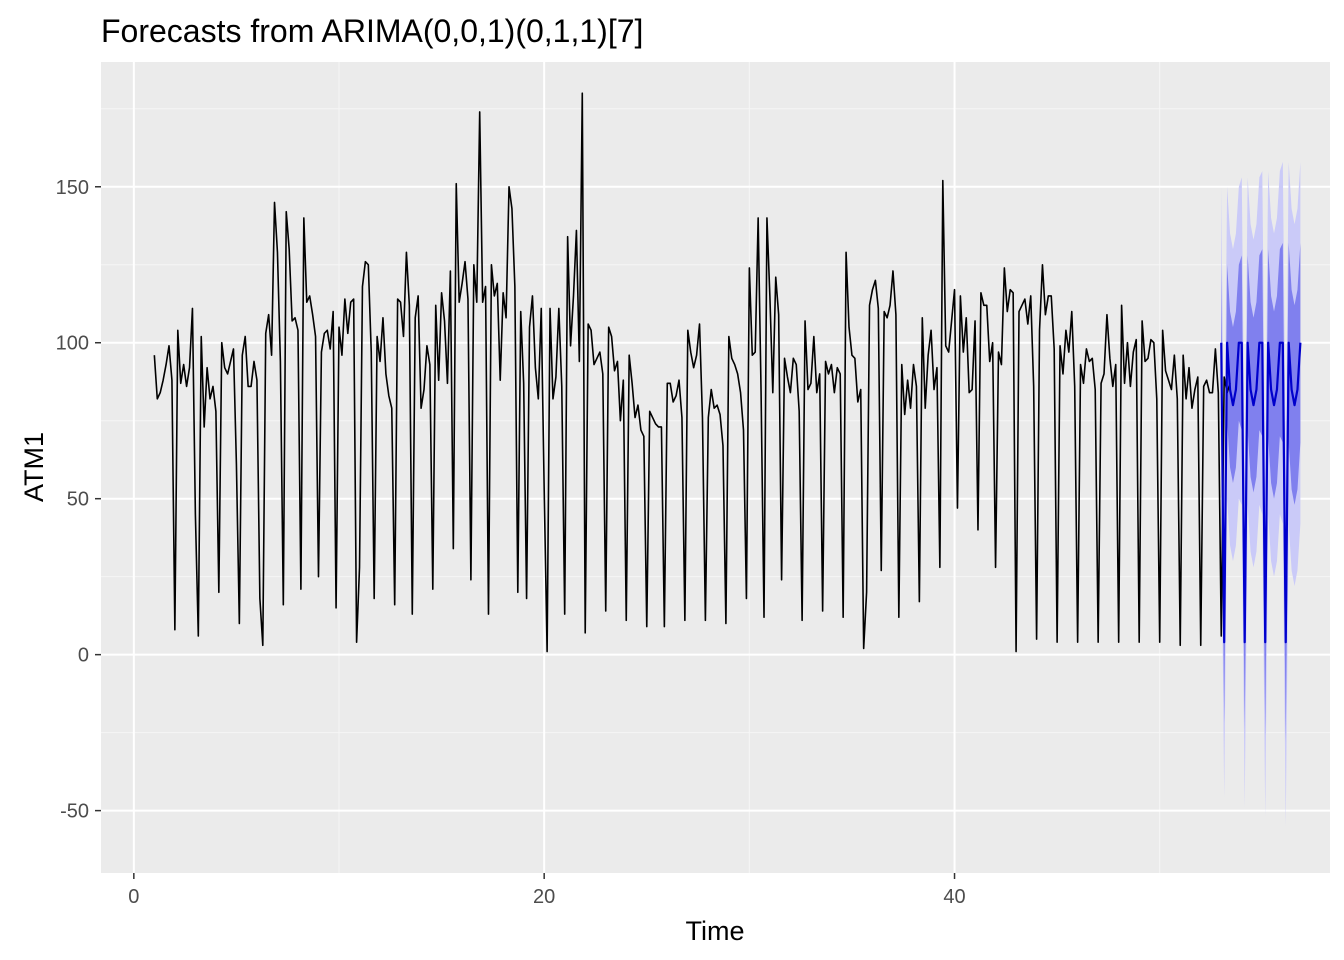 Image resolution: width=1344 pixels, height=960 pixels. Describe the element at coordinates (544, 897) in the screenshot. I see `x-tick-label: 20` at that location.